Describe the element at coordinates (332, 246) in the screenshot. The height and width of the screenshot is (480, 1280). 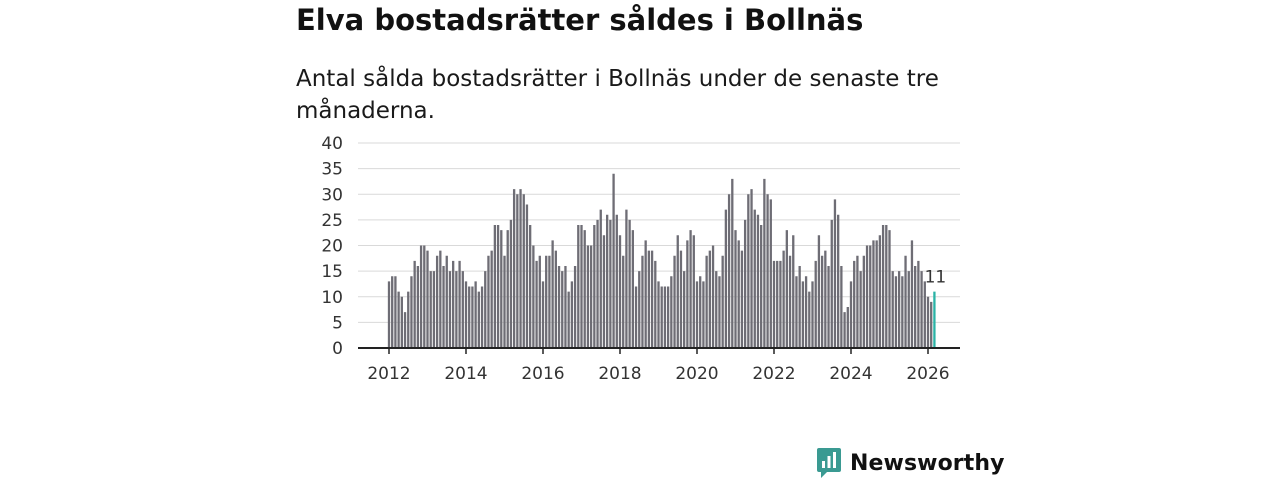
I see `y-axis-ticks: 0 5 10 15 20 25 30 35 40` at that location.